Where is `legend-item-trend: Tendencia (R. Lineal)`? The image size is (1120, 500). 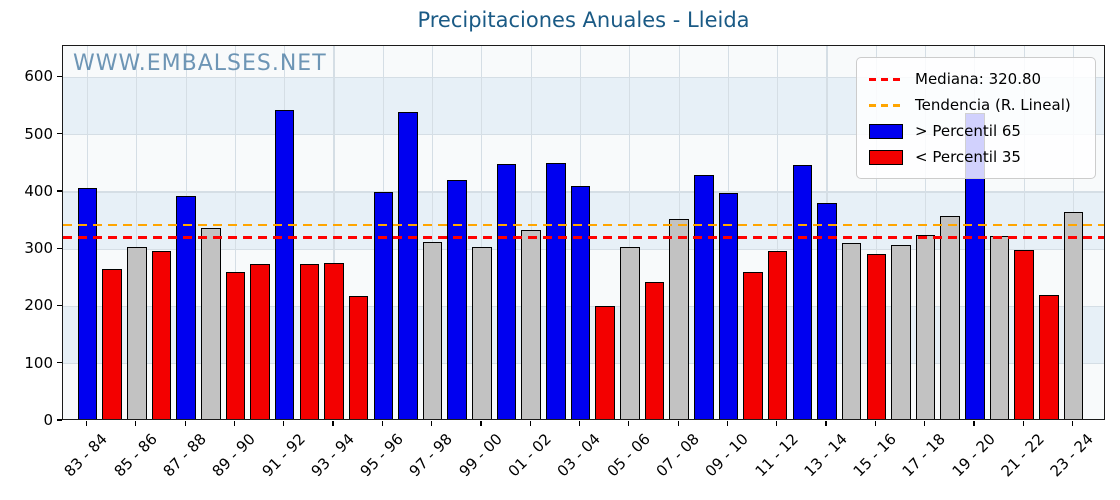 legend-item-trend: Tendencia (R. Lineal) is located at coordinates (976, 105).